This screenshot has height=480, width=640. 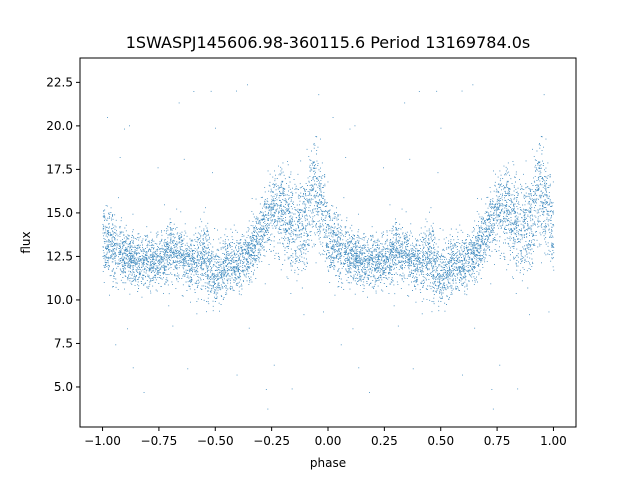 What do you see at coordinates (26, 242) in the screenshot?
I see `y-axis-label: flux` at bounding box center [26, 242].